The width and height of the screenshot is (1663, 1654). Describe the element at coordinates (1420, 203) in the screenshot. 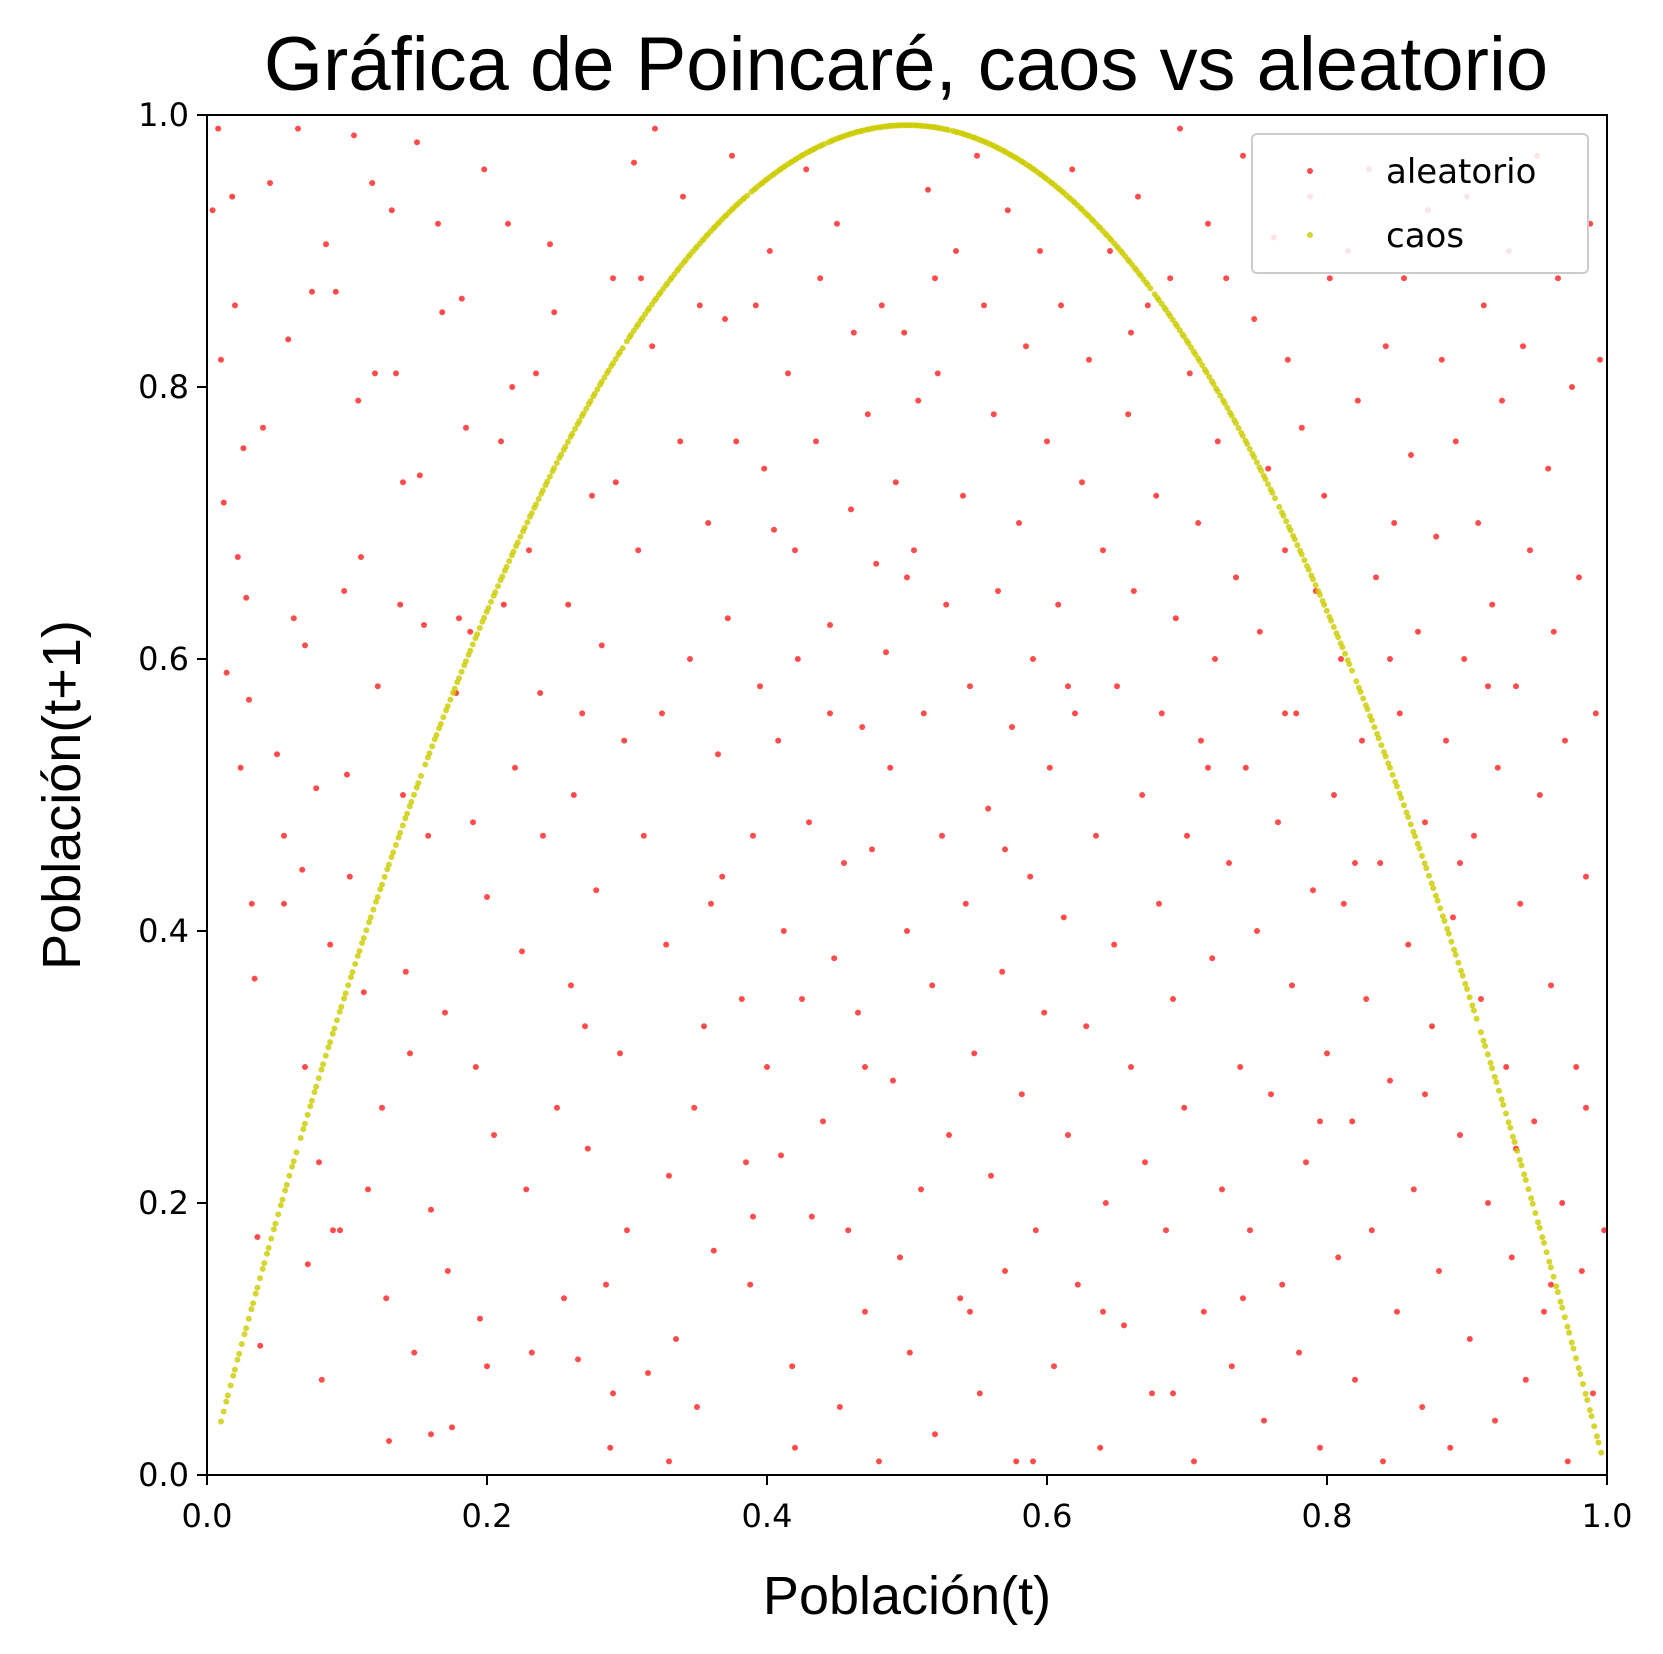

I see `legend: aleatorio caos` at that location.